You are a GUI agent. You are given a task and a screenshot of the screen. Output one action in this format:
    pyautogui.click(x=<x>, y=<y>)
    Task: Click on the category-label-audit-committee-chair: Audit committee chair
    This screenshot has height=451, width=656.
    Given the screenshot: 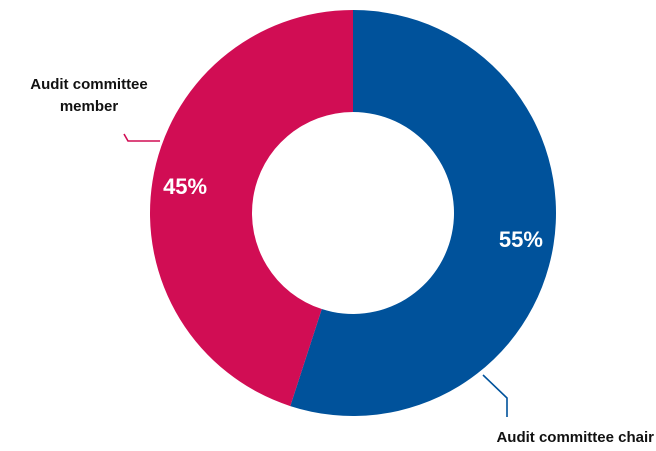 What is the action you would take?
    pyautogui.click(x=575, y=437)
    